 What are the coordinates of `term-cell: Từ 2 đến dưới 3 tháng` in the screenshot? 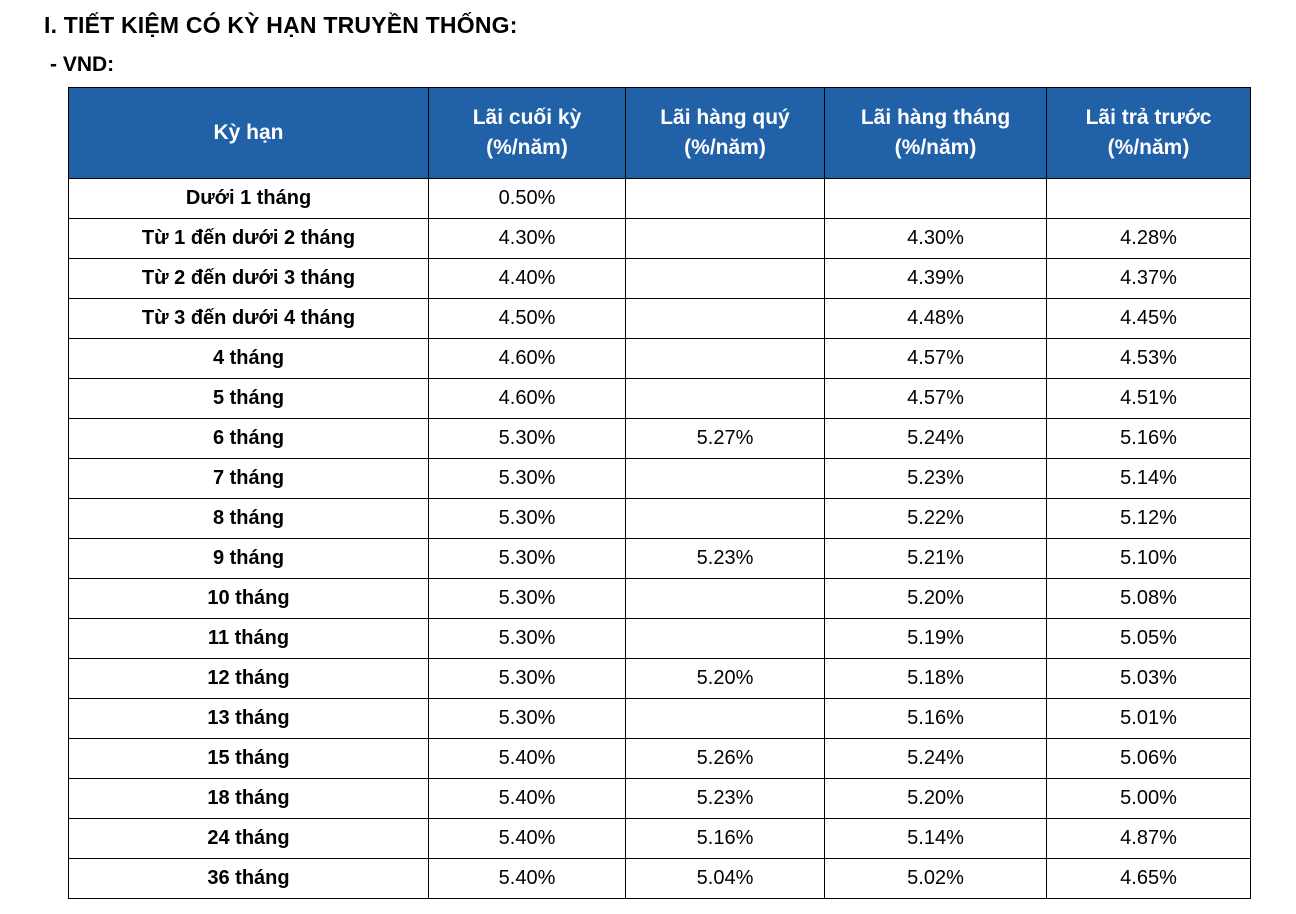 It's located at (248, 278).